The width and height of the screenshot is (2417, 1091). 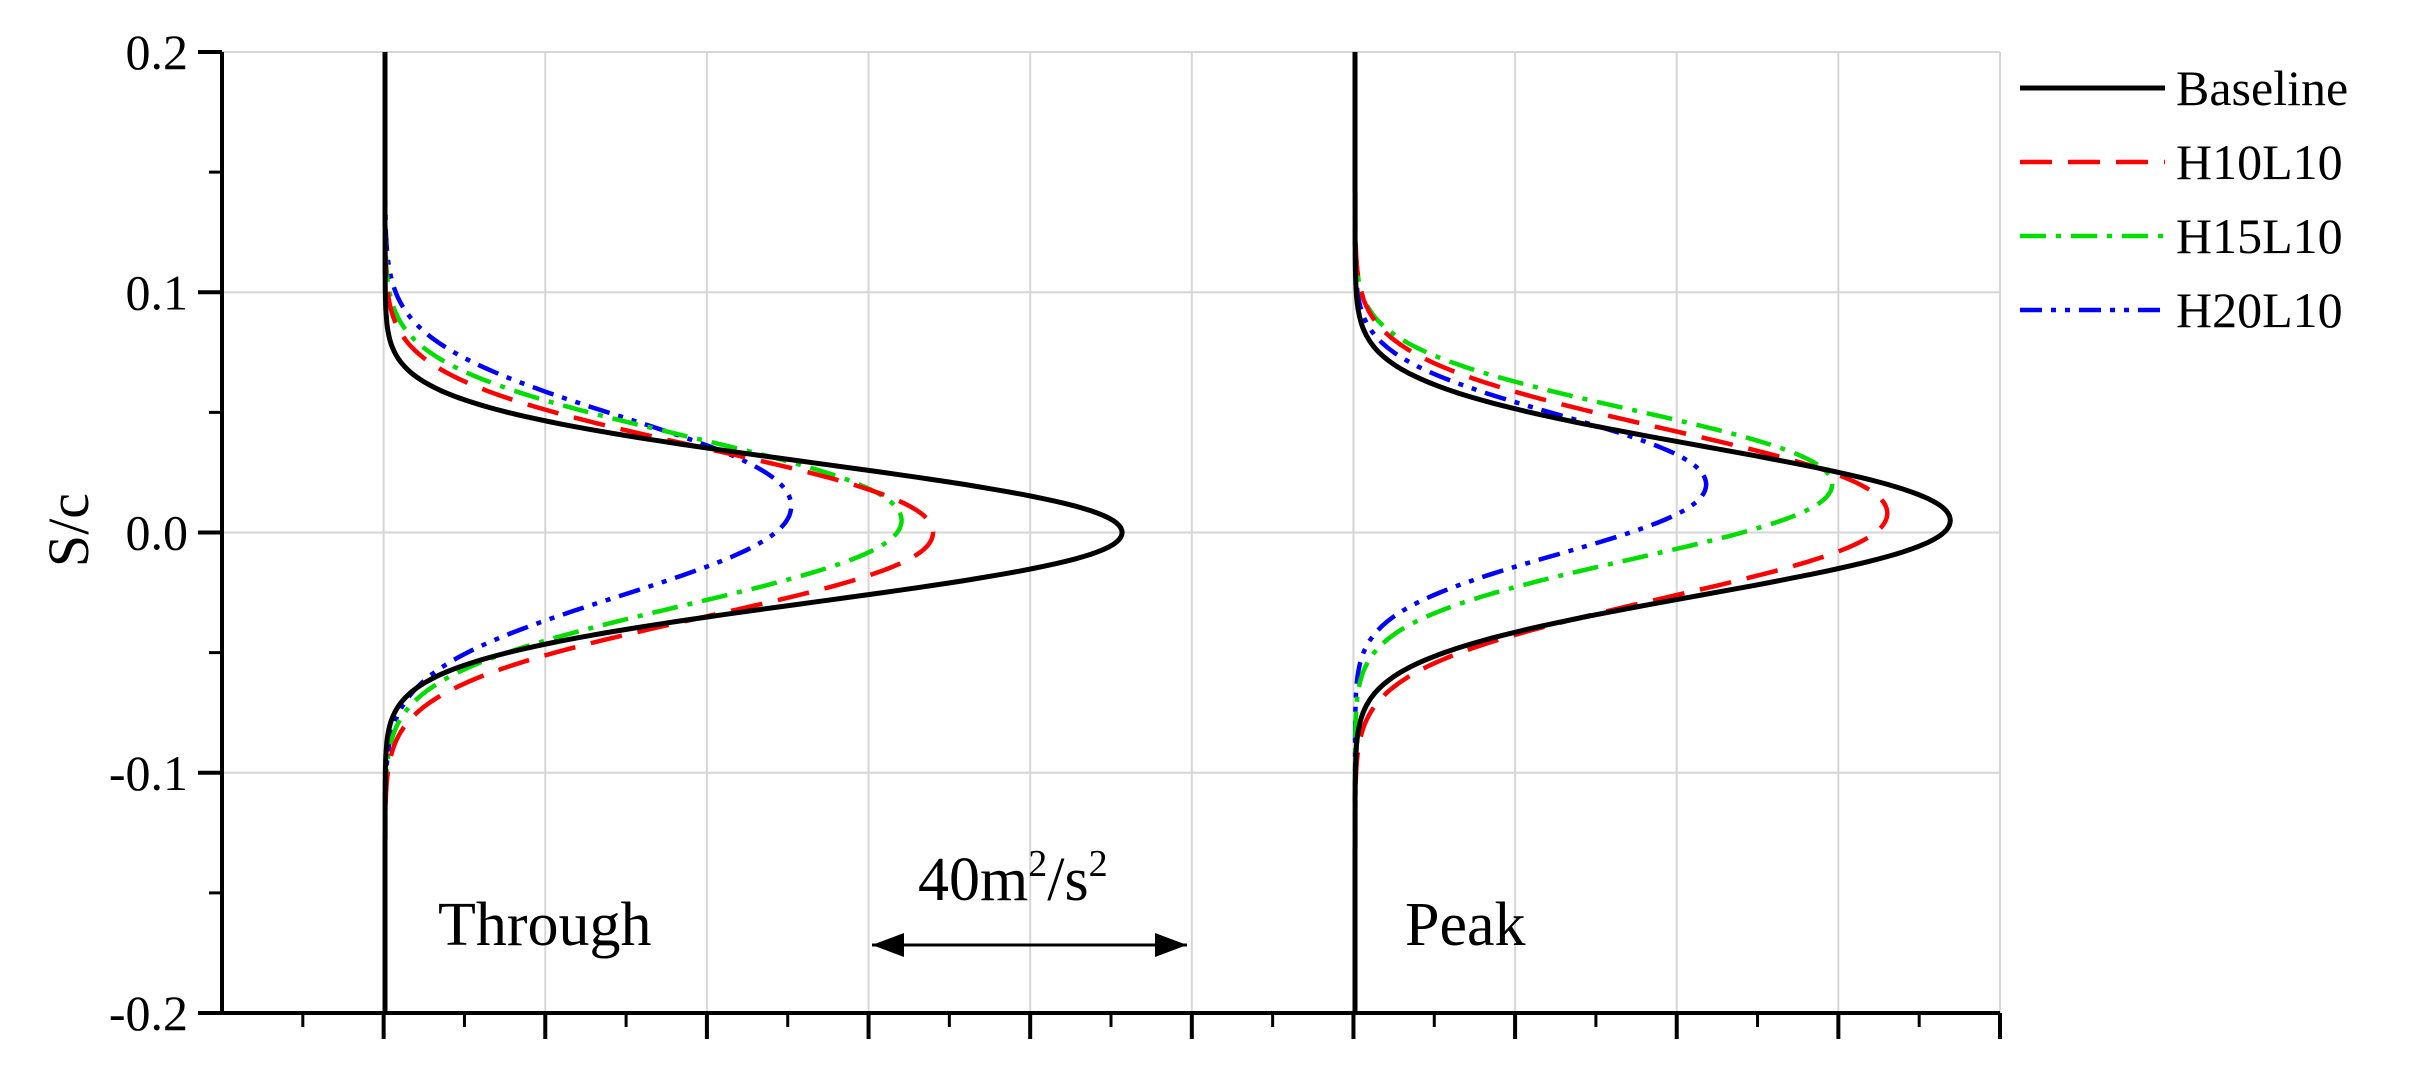 What do you see at coordinates (157, 292) in the screenshot?
I see `y-tick-label: 0.1` at bounding box center [157, 292].